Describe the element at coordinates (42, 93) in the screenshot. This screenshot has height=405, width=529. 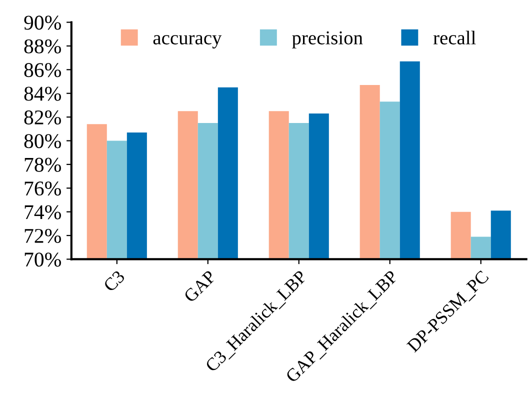
I see `y-tick-label: 84%` at that location.